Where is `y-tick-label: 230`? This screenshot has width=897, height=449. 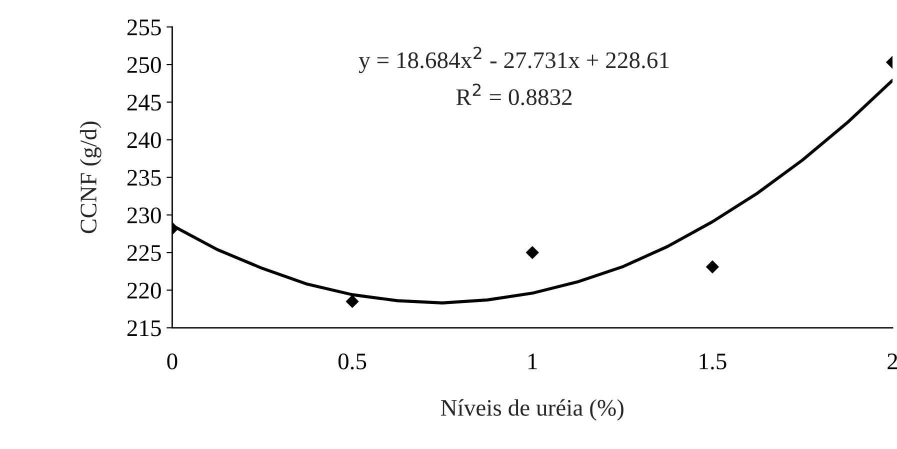 y-tick-label: 230 is located at coordinates (144, 215).